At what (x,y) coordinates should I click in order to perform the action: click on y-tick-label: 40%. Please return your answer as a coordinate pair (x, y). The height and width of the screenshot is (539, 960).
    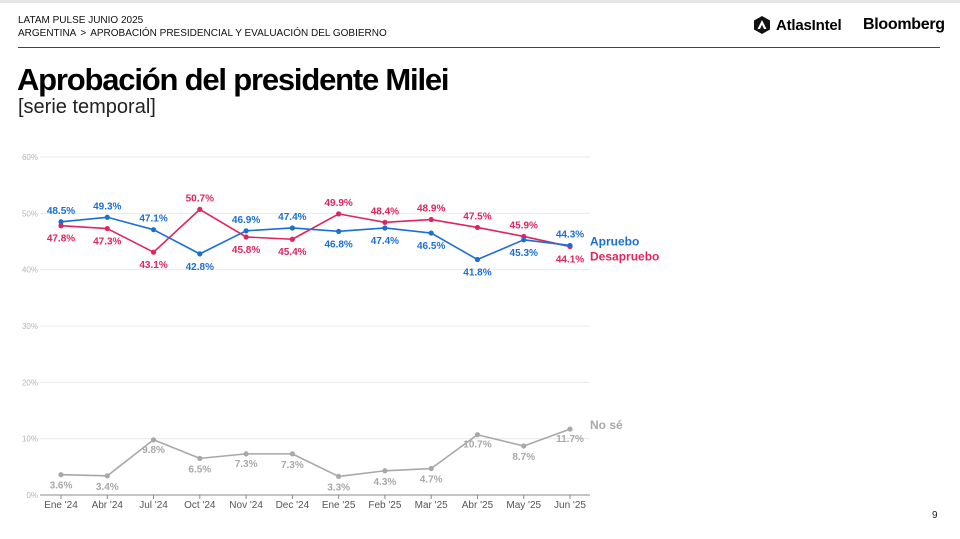
    Looking at the image, I should click on (30, 270).